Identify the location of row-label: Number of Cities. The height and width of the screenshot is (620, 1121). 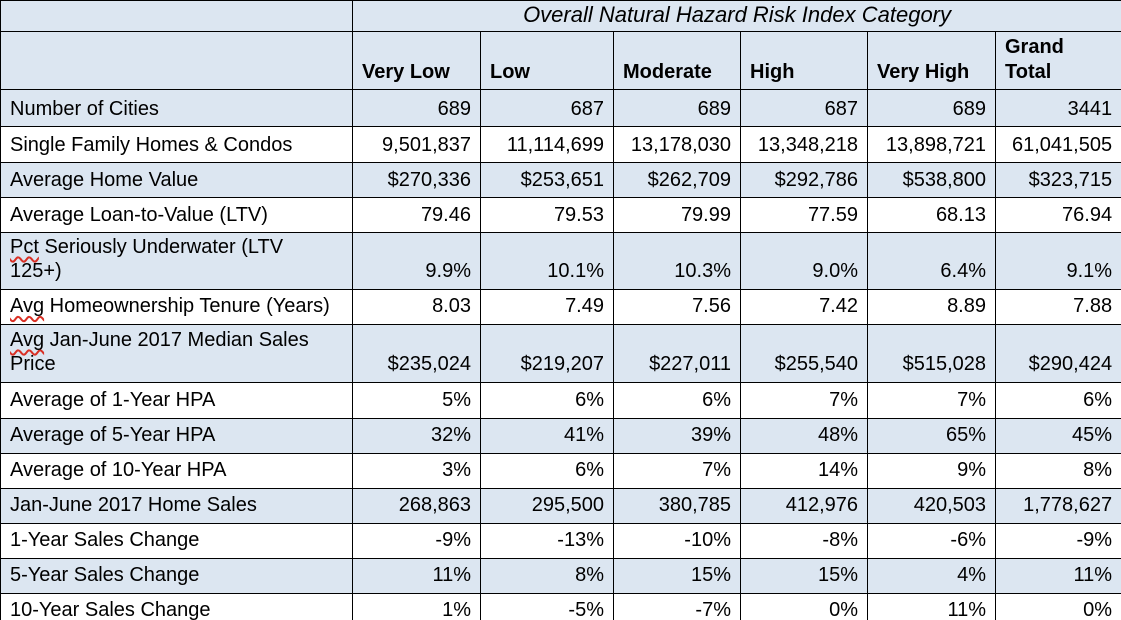
(176, 108).